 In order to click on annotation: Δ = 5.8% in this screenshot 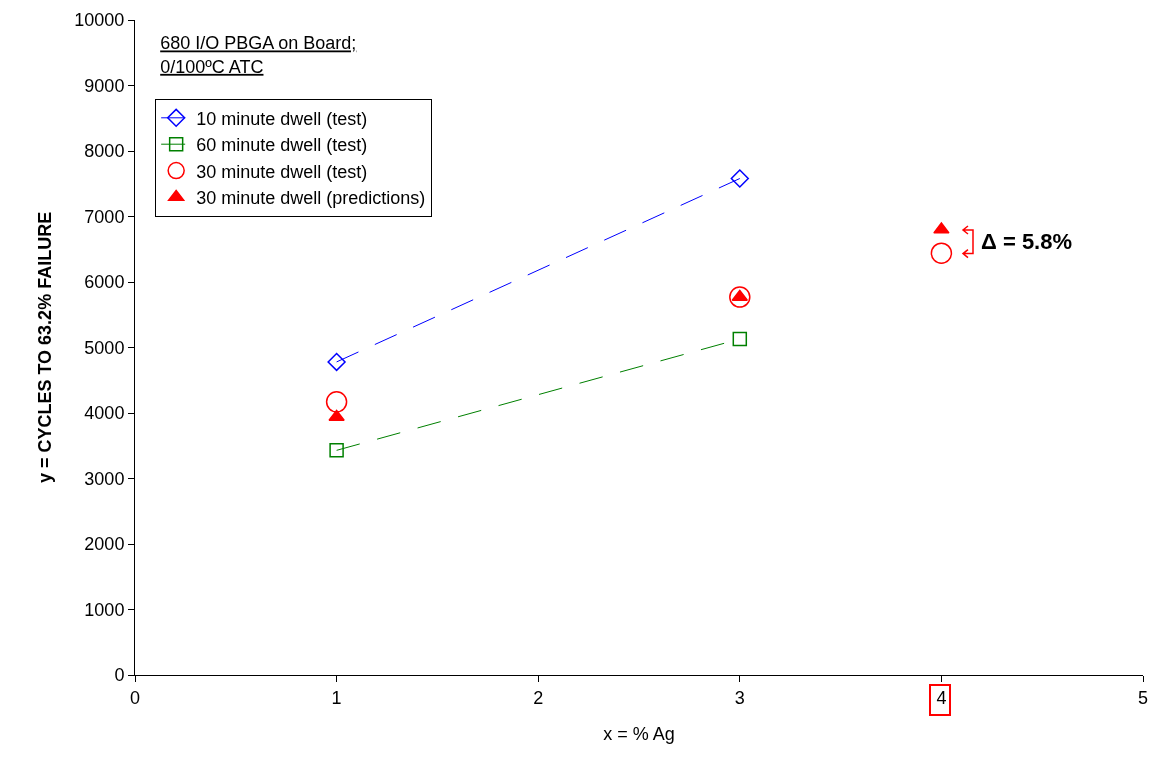, I will do `click(1027, 241)`.